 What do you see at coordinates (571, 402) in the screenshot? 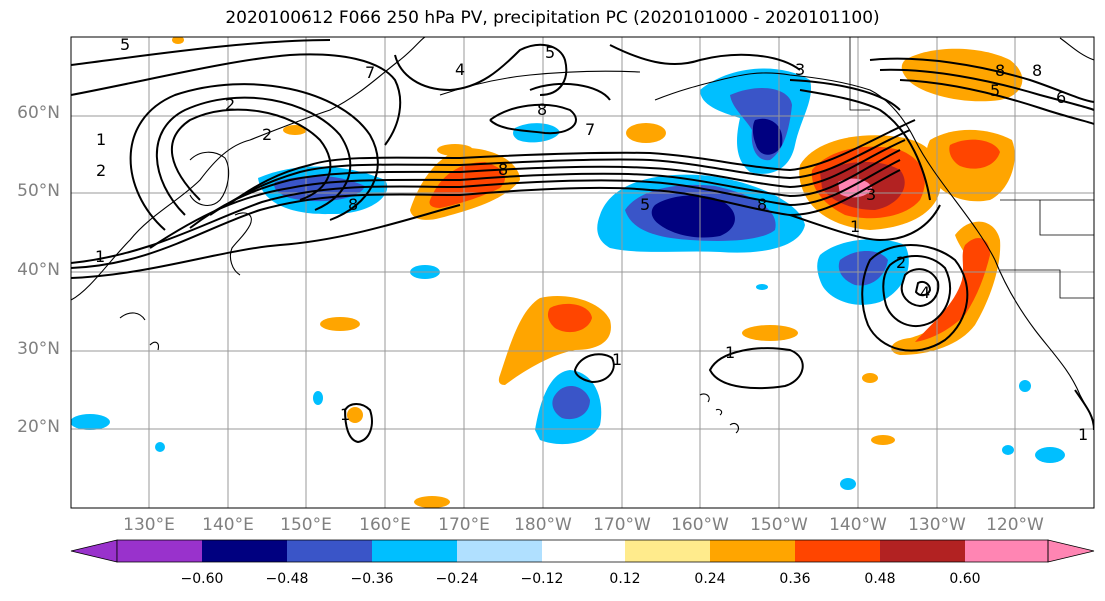
I see `neg-anomaly-20n-core` at bounding box center [571, 402].